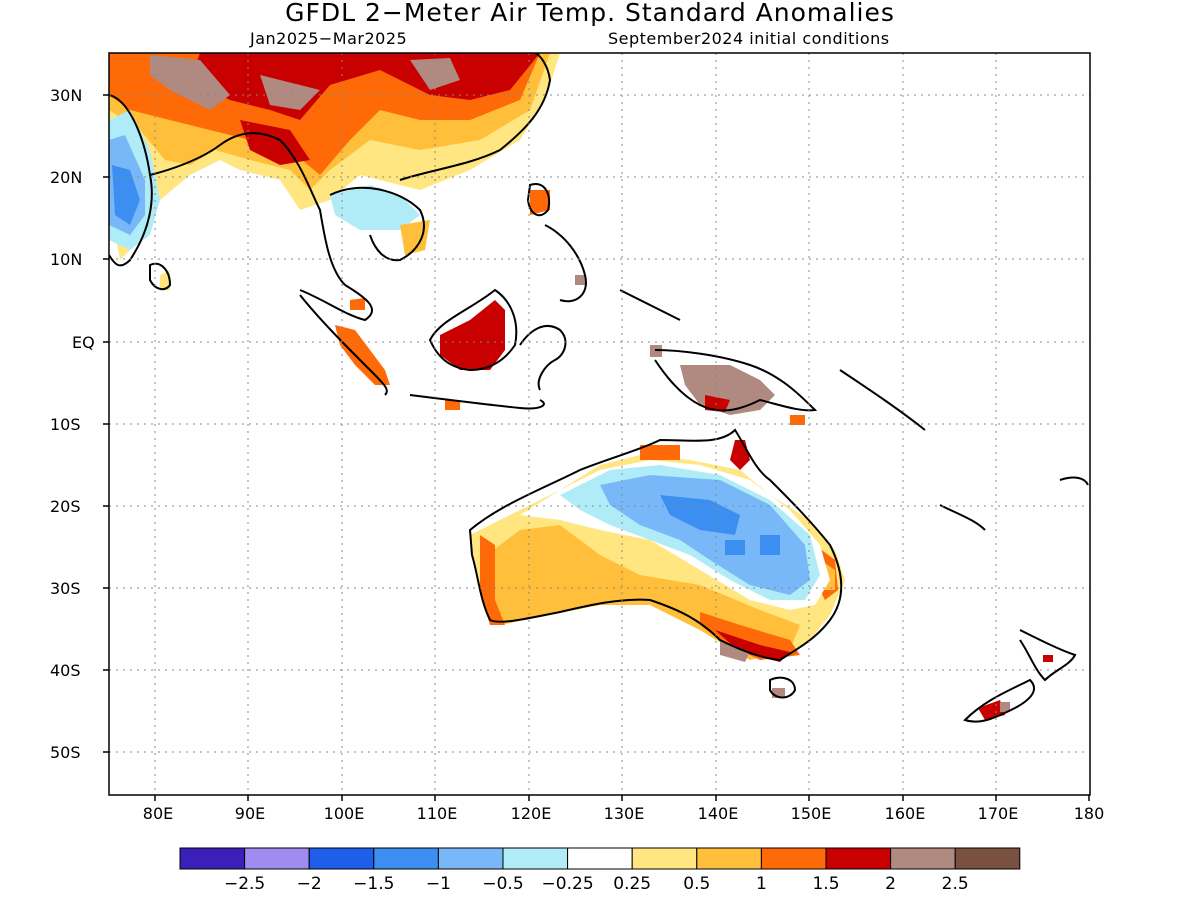 The width and height of the screenshot is (1200, 900). Describe the element at coordinates (344, 813) in the screenshot. I see `lon-label: 100E` at that location.